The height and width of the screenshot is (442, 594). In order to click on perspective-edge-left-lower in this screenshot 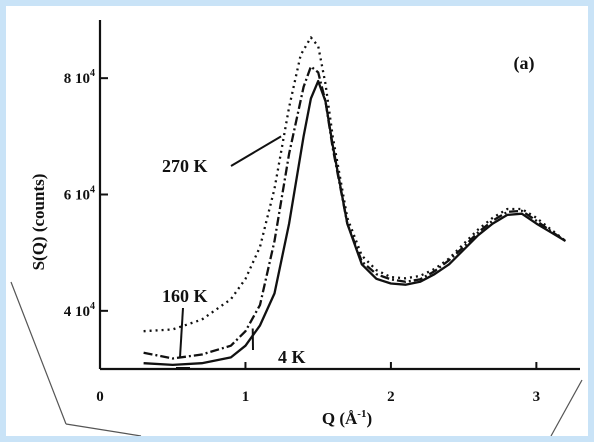, I will do `click(103, 429)`.